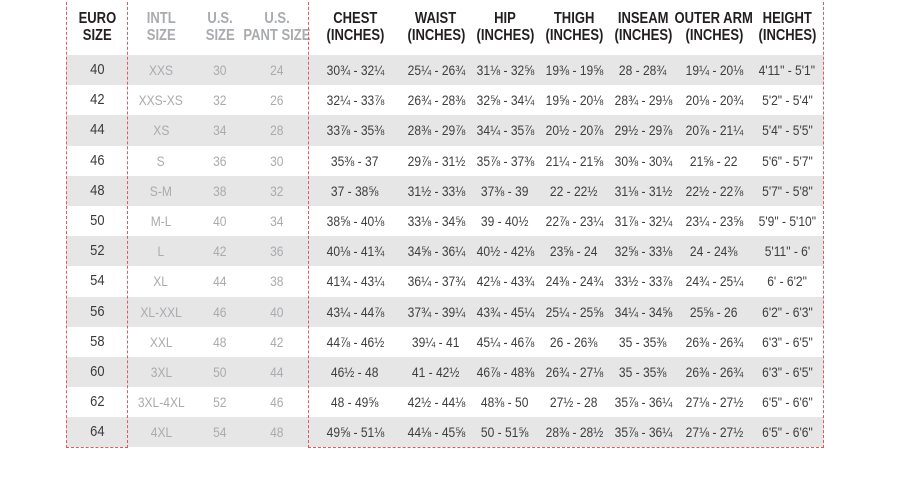  I want to click on intl-value: XS, so click(161, 130).